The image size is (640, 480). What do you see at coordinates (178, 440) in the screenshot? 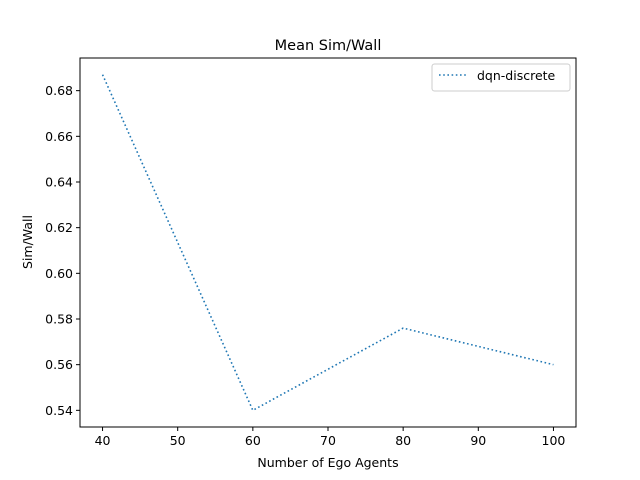
I see `x-tick-label: 50` at bounding box center [178, 440].